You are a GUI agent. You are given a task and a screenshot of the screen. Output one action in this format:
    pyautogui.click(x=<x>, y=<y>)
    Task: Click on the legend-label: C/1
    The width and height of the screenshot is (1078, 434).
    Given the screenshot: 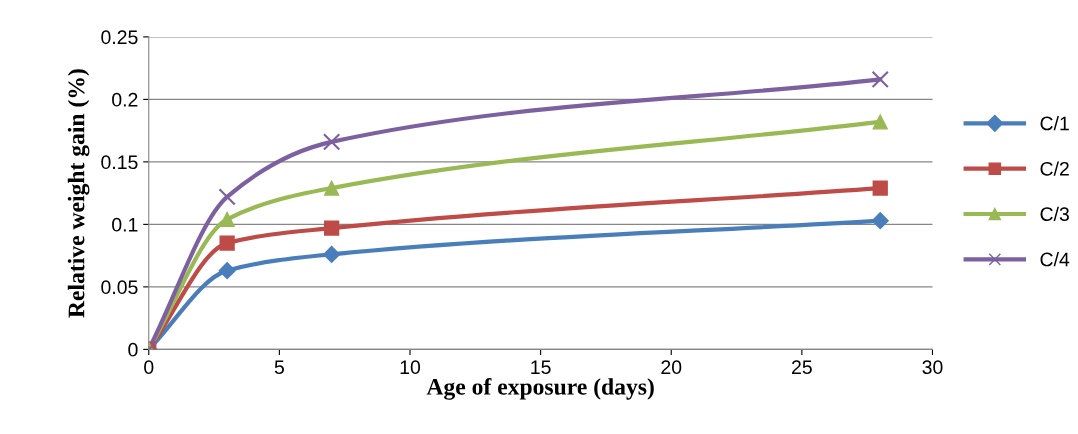 What is the action you would take?
    pyautogui.click(x=1054, y=123)
    